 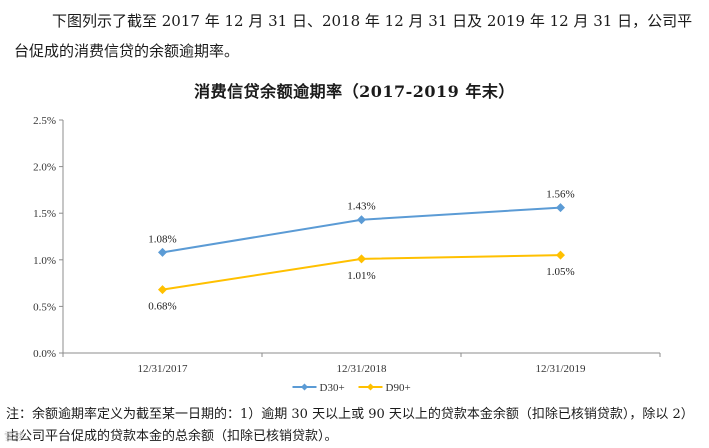 What do you see at coordinates (560, 272) in the screenshot?
I see `data-label: 1.05%` at bounding box center [560, 272].